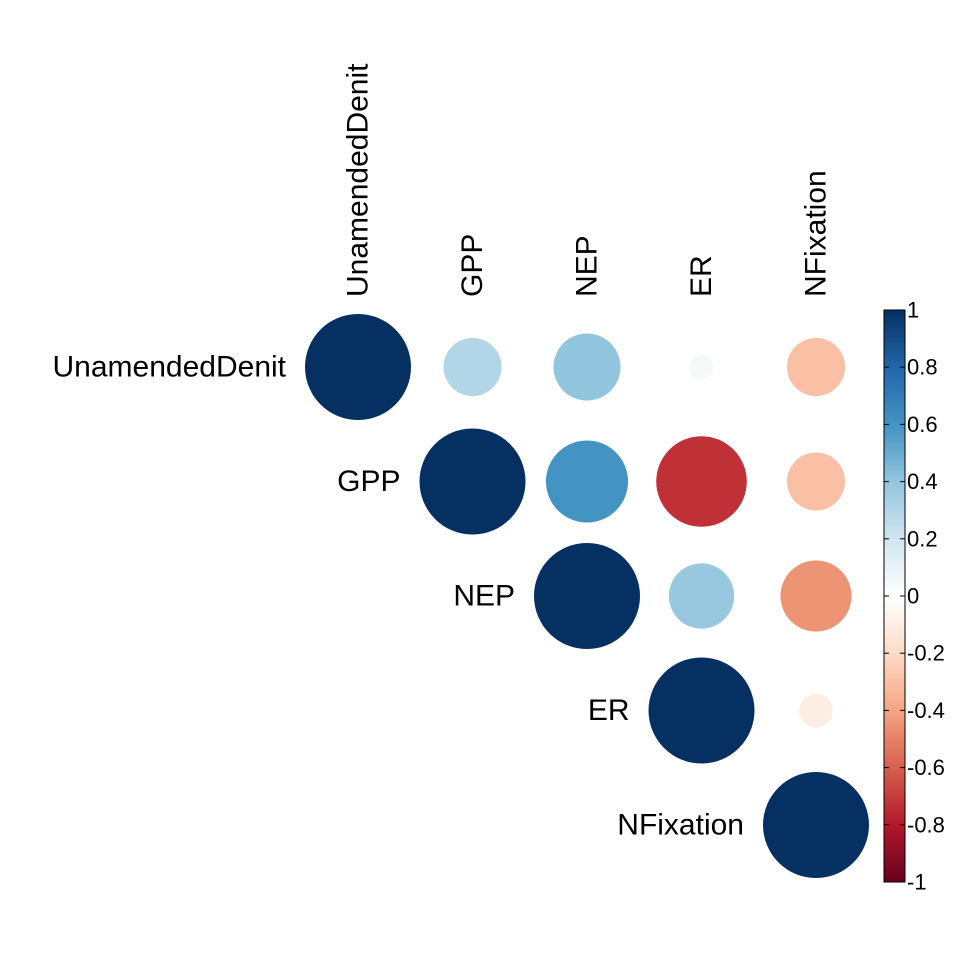  What do you see at coordinates (472, 367) in the screenshot?
I see `corr-circle-UnamendedDenit-GPP` at bounding box center [472, 367].